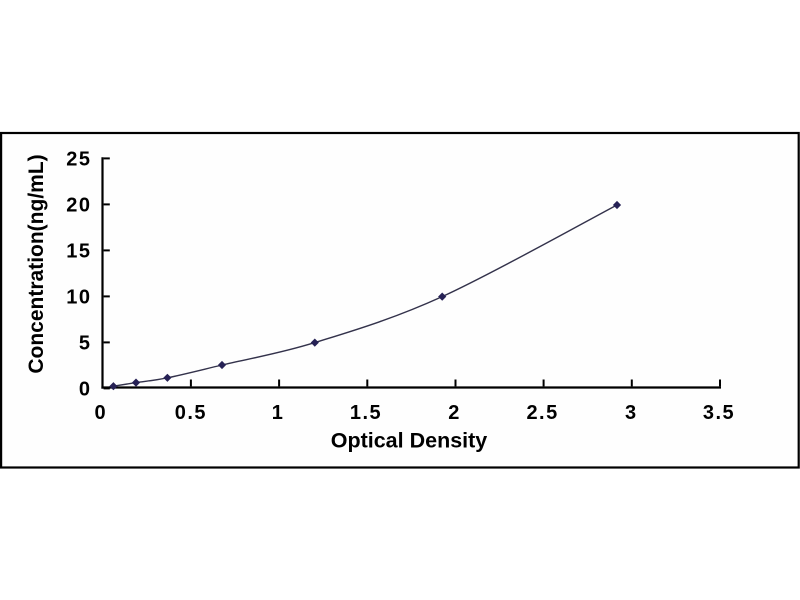  Describe the element at coordinates (85, 343) in the screenshot. I see `svg-text: 5` at that location.